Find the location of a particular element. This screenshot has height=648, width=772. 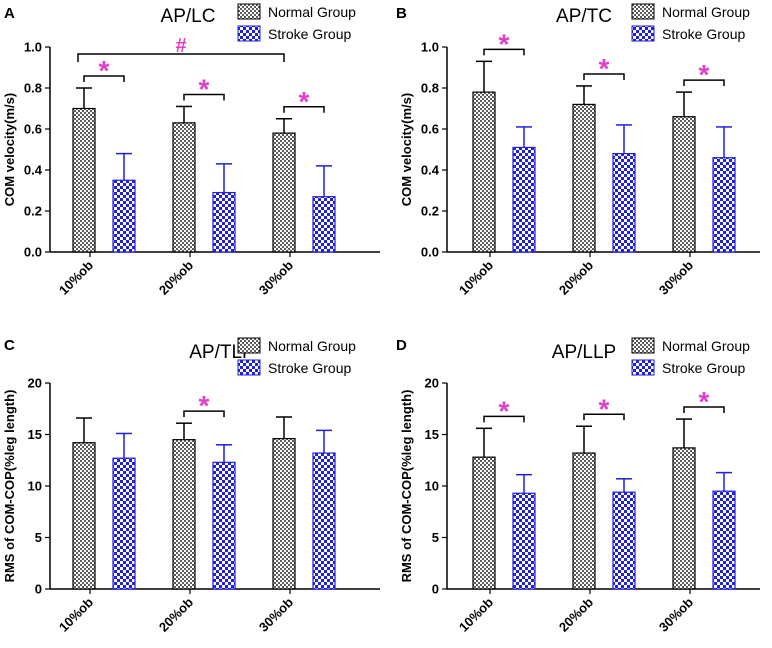

panel-letter: A is located at coordinates (9, 13).